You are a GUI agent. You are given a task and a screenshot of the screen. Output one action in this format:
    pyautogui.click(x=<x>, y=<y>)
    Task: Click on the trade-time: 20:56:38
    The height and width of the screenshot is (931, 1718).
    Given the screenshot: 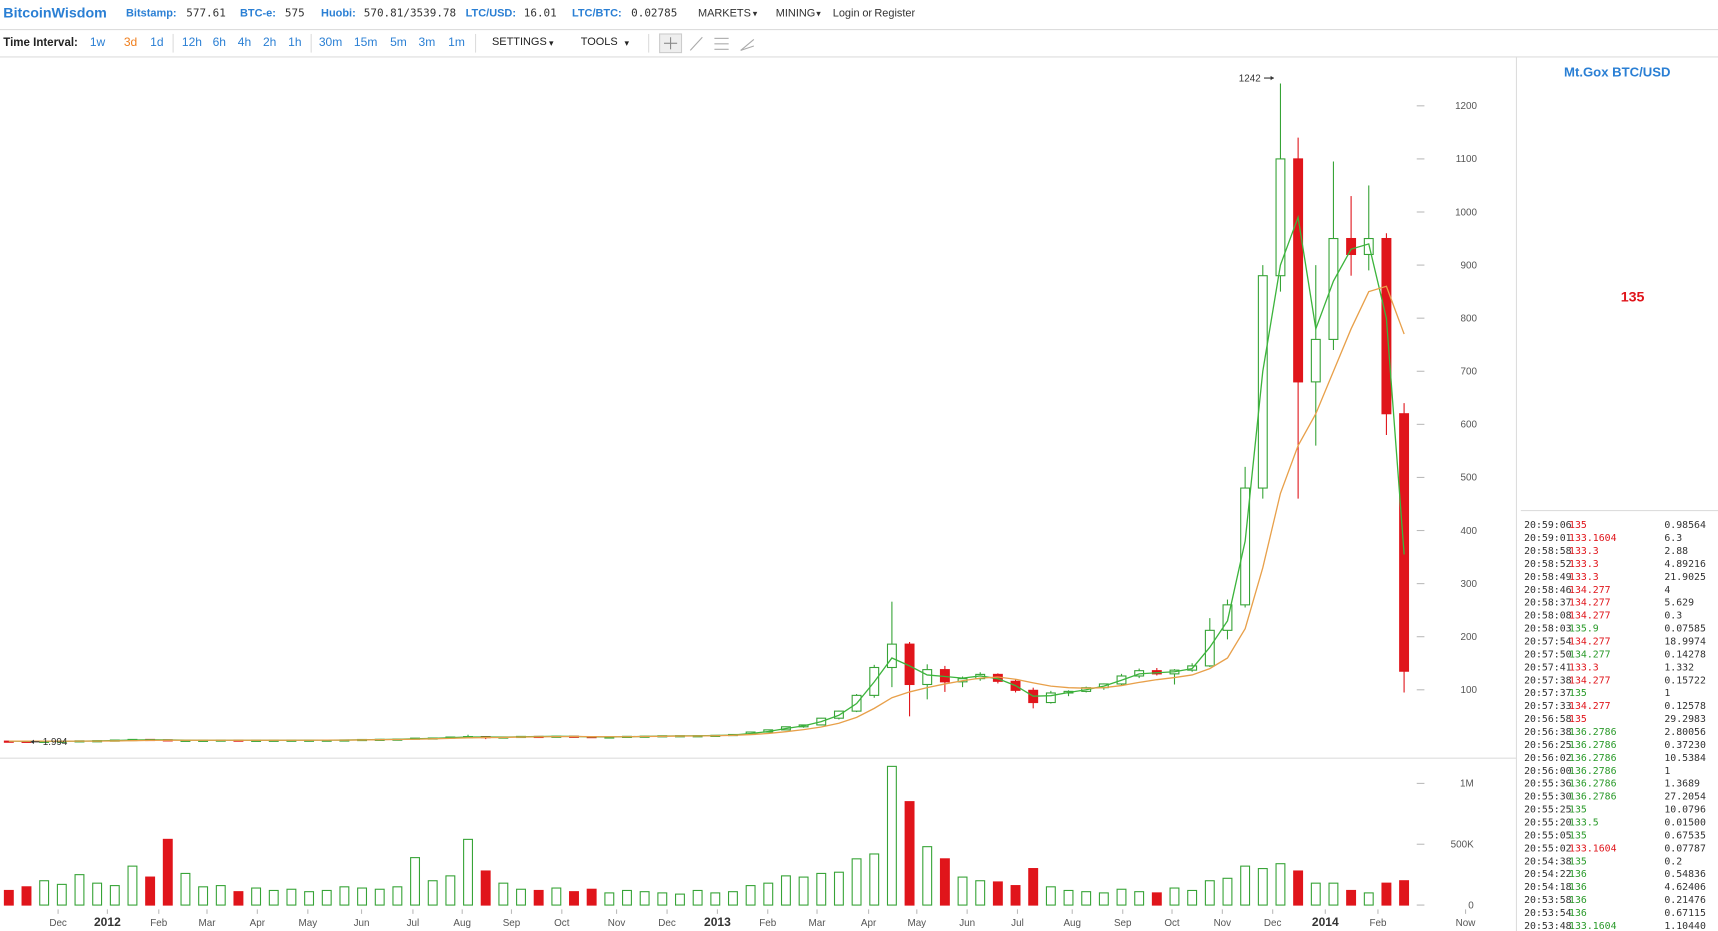 What is the action you would take?
    pyautogui.click(x=1548, y=732)
    